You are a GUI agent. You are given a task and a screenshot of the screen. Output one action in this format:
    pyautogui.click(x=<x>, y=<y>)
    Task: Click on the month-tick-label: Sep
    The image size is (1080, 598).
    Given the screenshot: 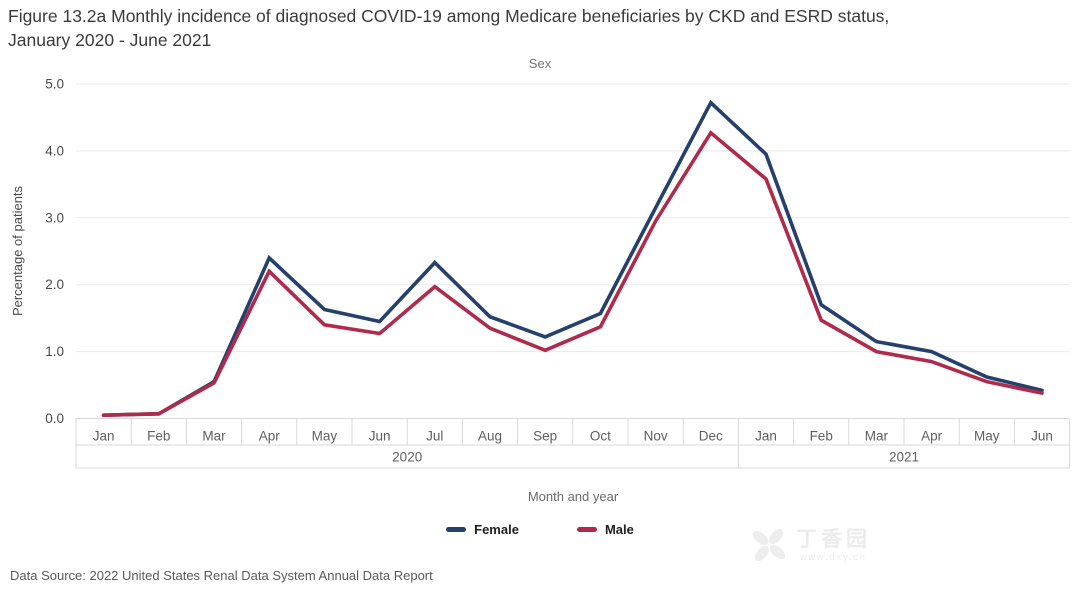 What is the action you would take?
    pyautogui.click(x=545, y=436)
    